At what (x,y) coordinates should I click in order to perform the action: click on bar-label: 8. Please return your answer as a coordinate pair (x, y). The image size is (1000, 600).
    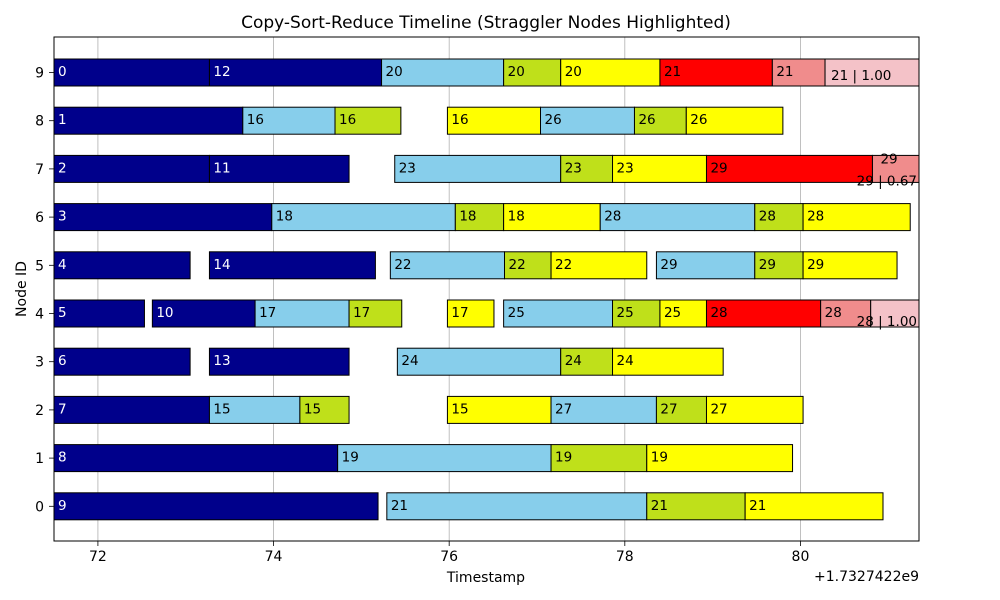
    Looking at the image, I should click on (62, 458).